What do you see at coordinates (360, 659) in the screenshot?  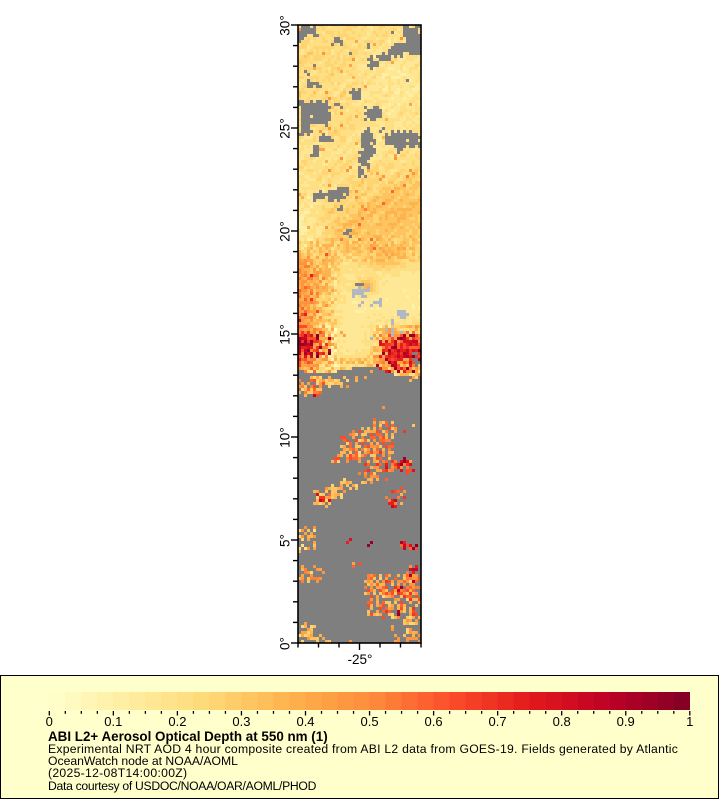 I see `svg-text: -25°` at bounding box center [360, 659].